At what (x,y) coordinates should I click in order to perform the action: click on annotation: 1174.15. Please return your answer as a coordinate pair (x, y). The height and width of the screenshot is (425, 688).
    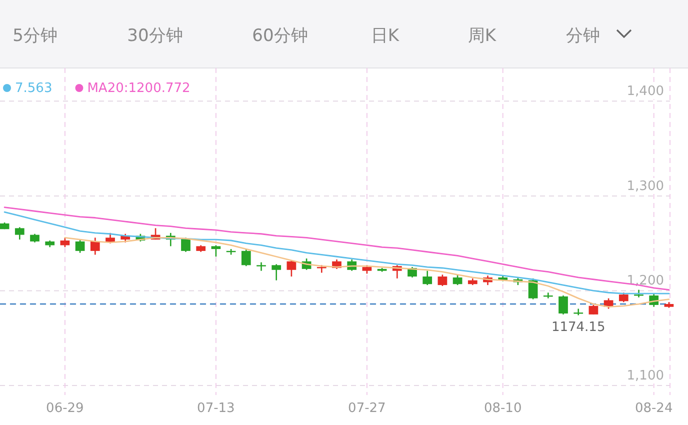
    Looking at the image, I should click on (578, 328).